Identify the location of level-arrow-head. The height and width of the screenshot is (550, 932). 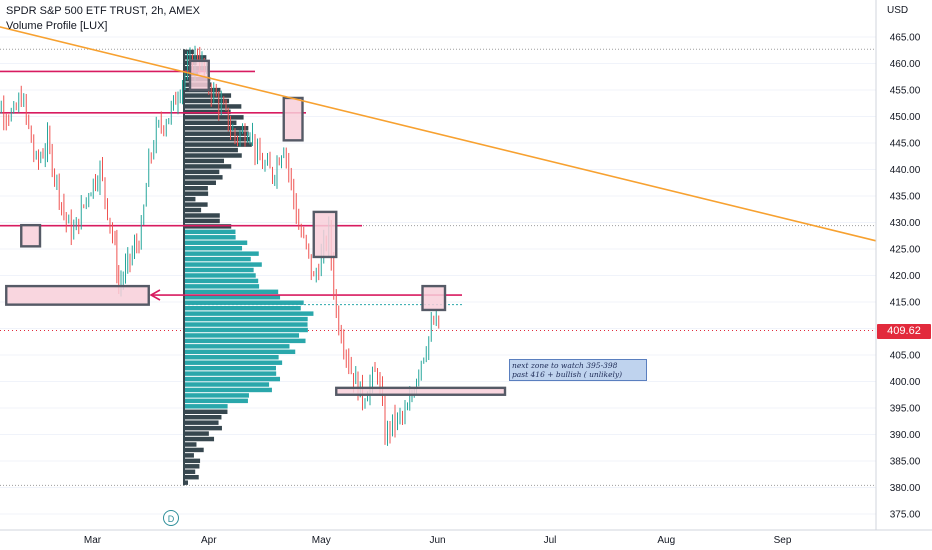
(155, 295).